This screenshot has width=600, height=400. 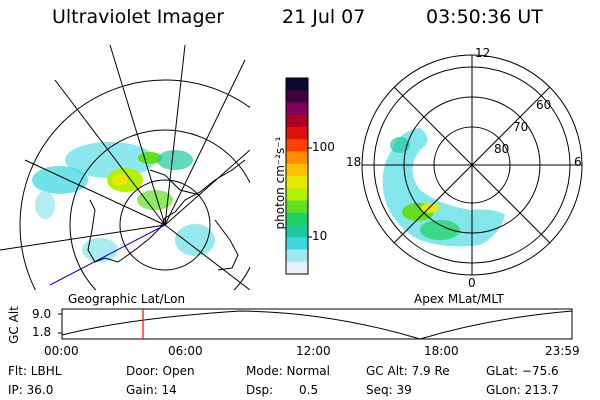 What do you see at coordinates (443, 187) in the screenshot?
I see `aurora-emission-right` at bounding box center [443, 187].